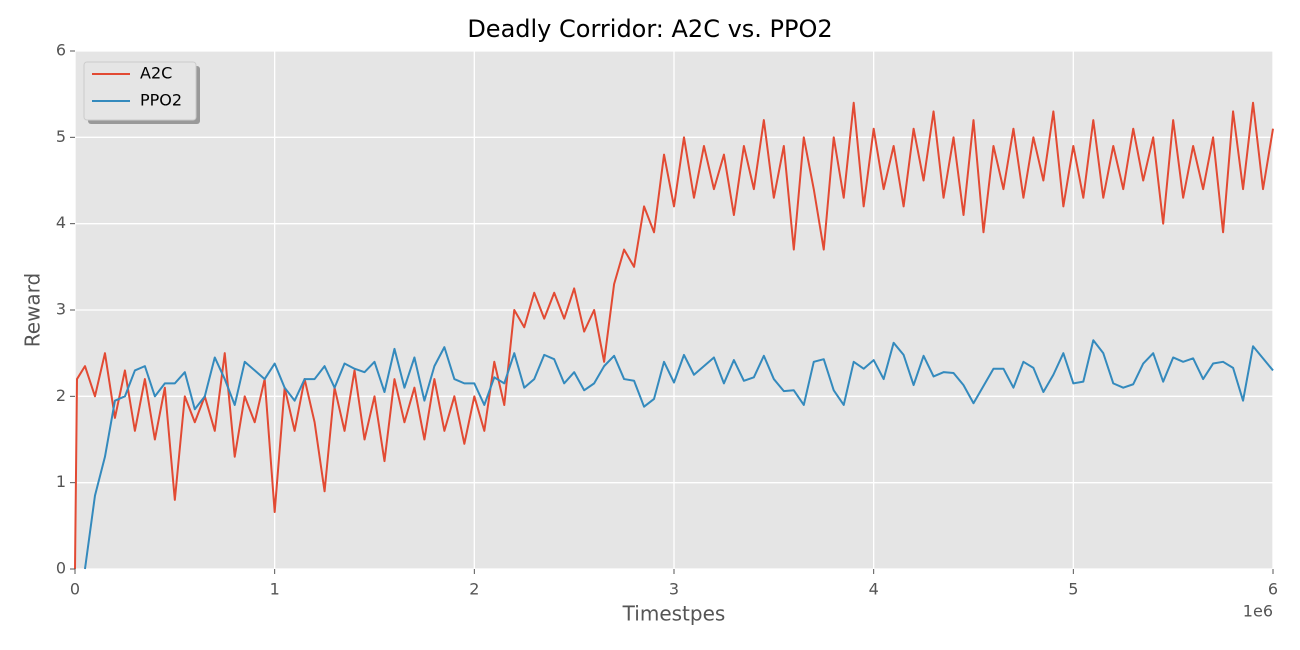 This screenshot has height=650, width=1300. I want to click on y-tick-label: 0, so click(61, 568).